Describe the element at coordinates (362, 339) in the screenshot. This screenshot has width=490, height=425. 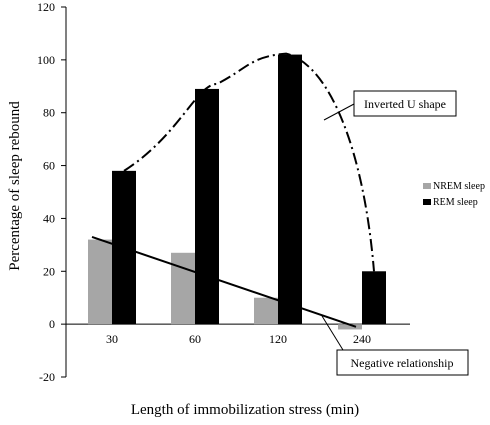
I see `x-tick-label: 240` at that location.